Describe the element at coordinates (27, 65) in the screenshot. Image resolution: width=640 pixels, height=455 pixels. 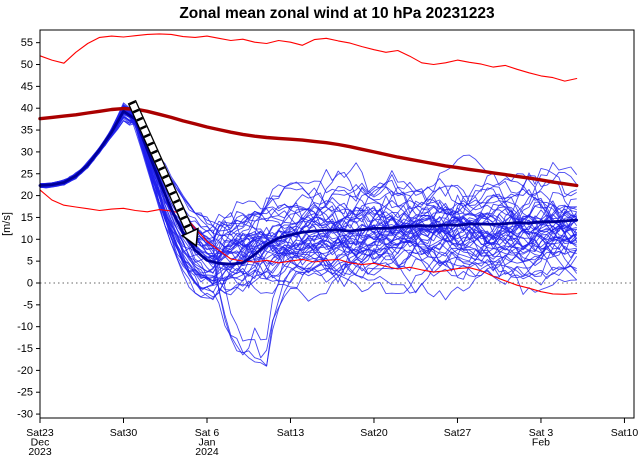
I see `y-tick-label: 50` at that location.